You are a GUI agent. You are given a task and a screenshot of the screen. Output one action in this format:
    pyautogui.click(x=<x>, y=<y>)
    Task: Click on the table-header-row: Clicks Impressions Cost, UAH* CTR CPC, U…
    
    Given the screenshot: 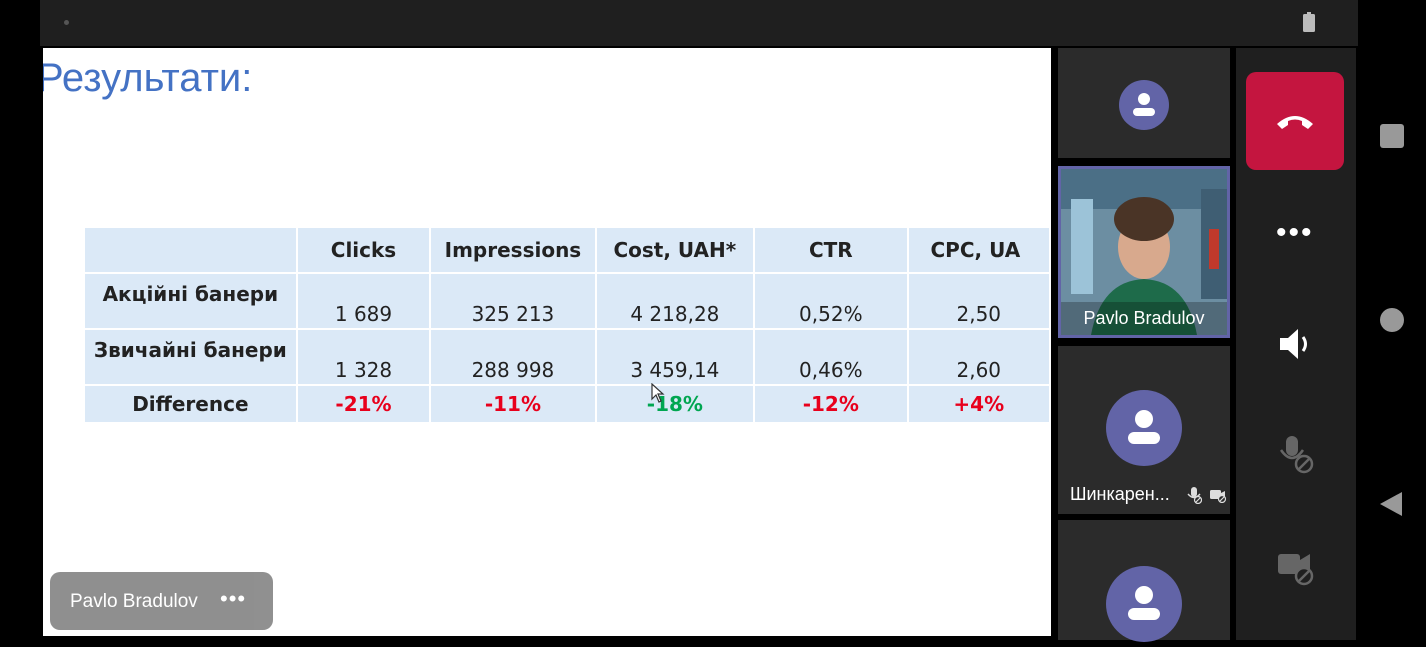 What is the action you would take?
    pyautogui.click(x=567, y=250)
    